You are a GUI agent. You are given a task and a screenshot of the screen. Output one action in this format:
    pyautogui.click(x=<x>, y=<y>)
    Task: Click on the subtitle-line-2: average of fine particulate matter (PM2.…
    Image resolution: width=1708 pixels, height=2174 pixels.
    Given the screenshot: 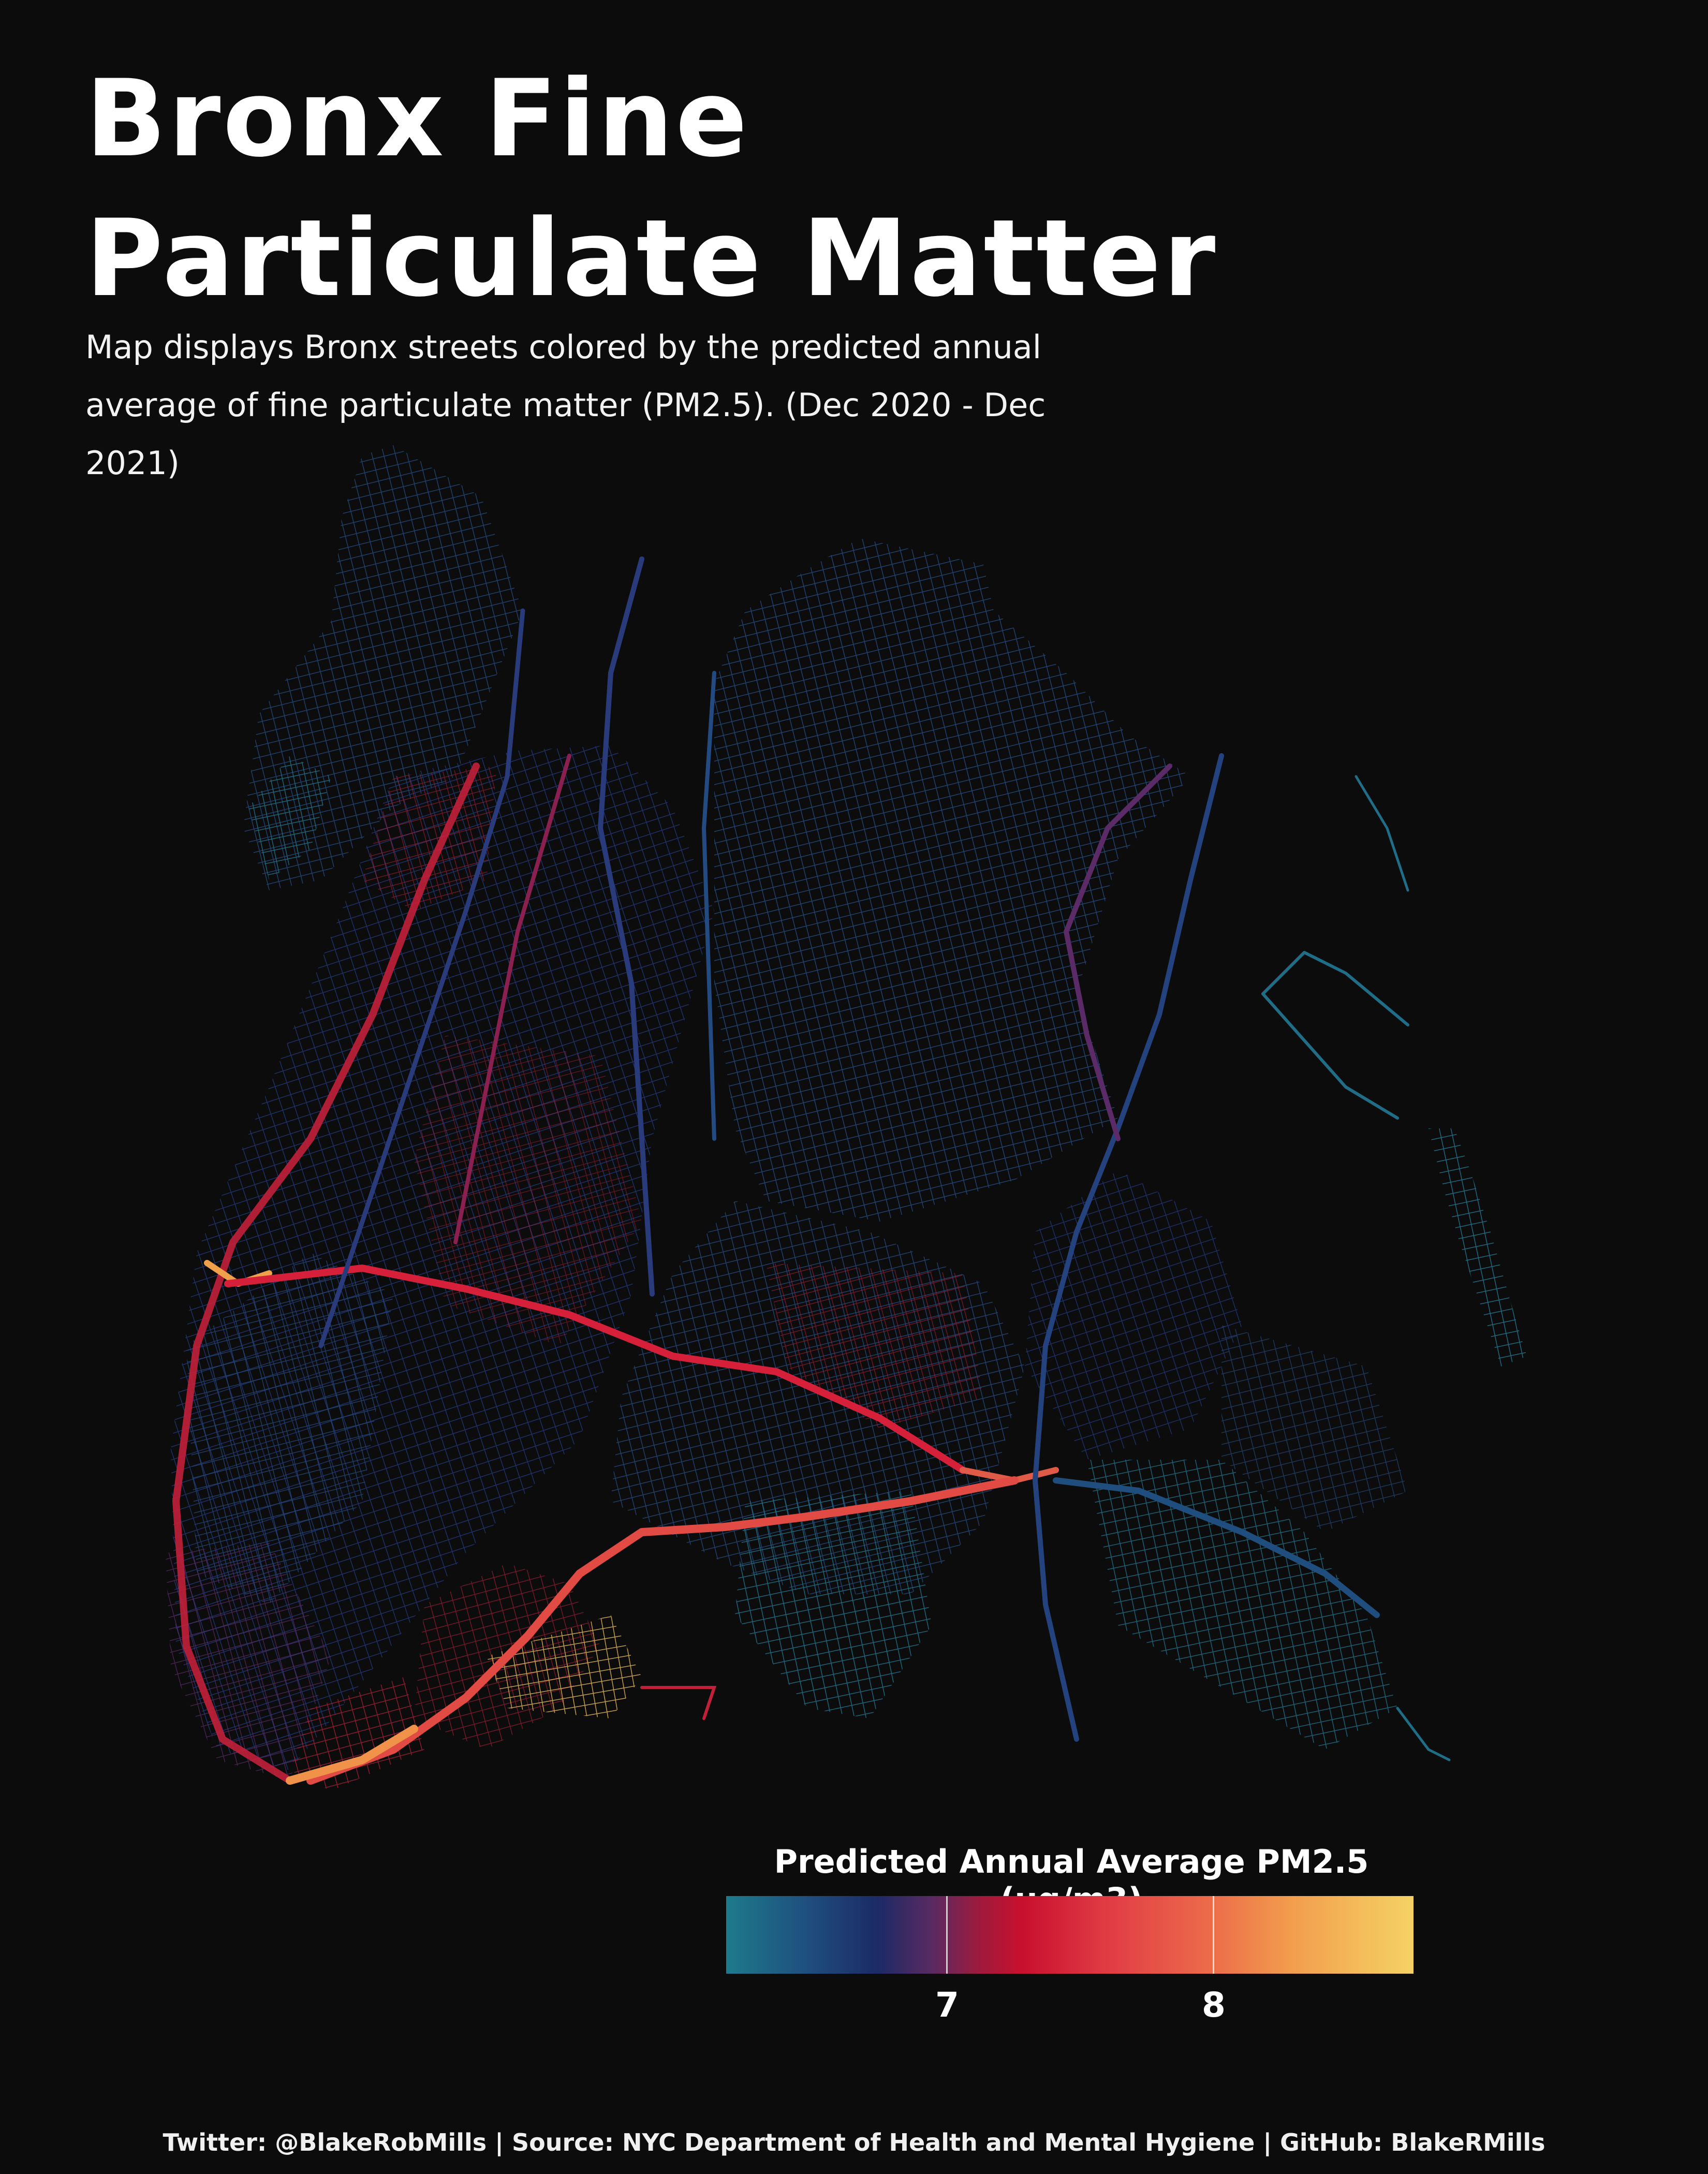 What is the action you would take?
    pyautogui.click(x=565, y=434)
    